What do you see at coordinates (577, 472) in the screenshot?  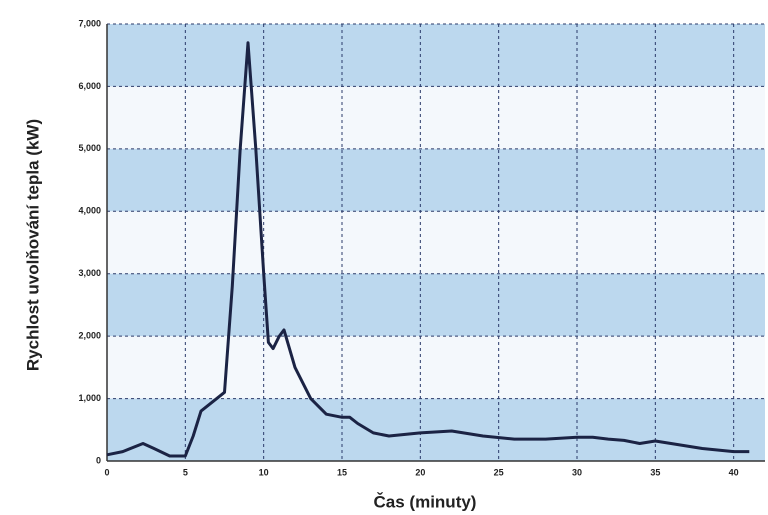 I see `x-tick-label: 30` at bounding box center [577, 472].